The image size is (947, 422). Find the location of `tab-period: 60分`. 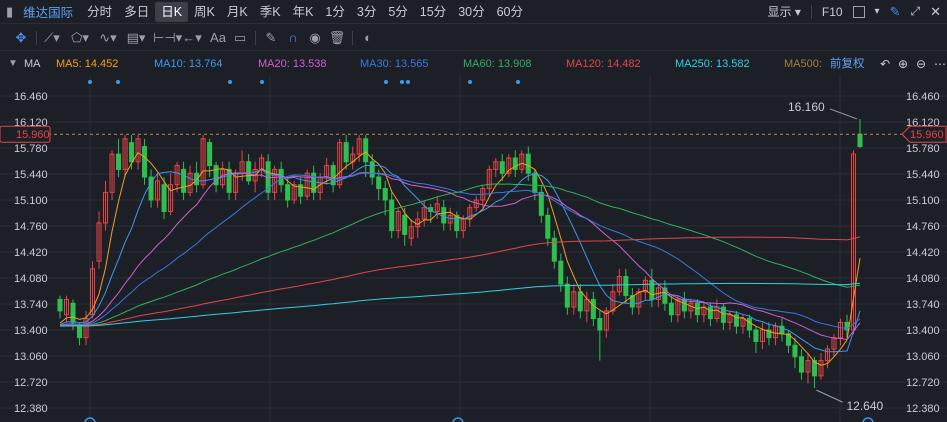

tab-period: 60分 is located at coordinates (509, 11).